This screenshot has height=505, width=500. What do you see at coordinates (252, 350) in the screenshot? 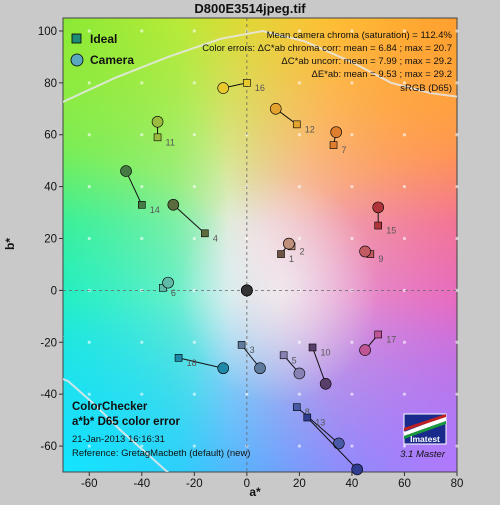
I see `patch-label-3: 3` at bounding box center [252, 350].